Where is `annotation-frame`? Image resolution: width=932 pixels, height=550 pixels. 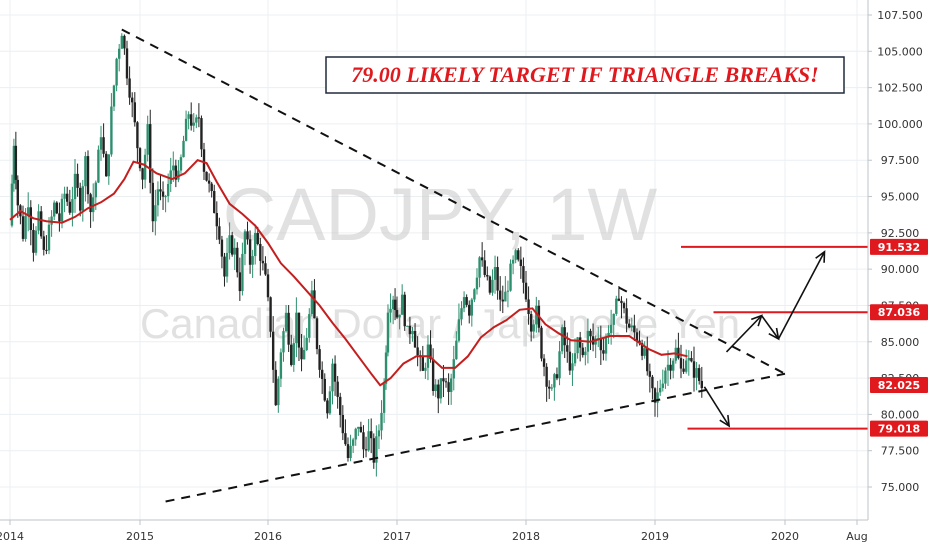 annotation-frame is located at coordinates (585, 75).